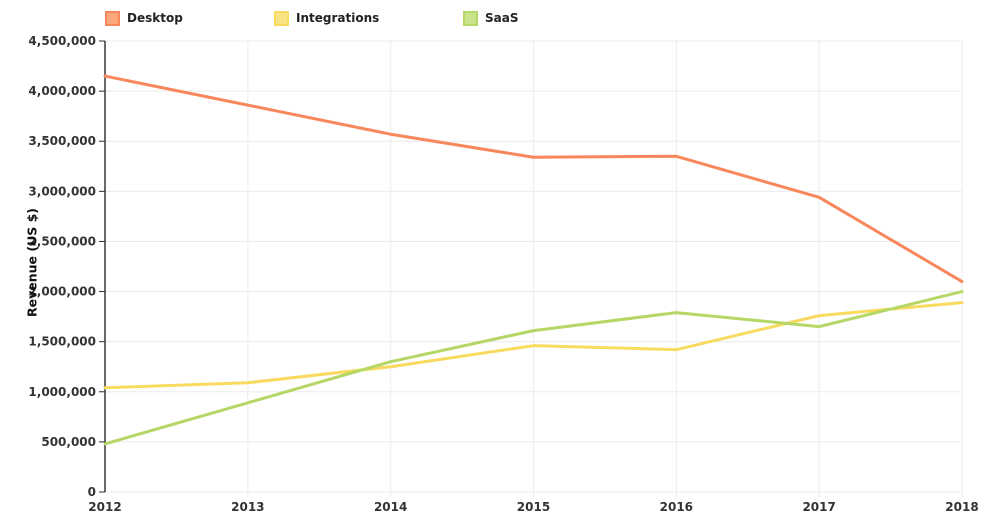  Describe the element at coordinates (338, 18) in the screenshot. I see `legend-label-integrations: Integrations` at that location.